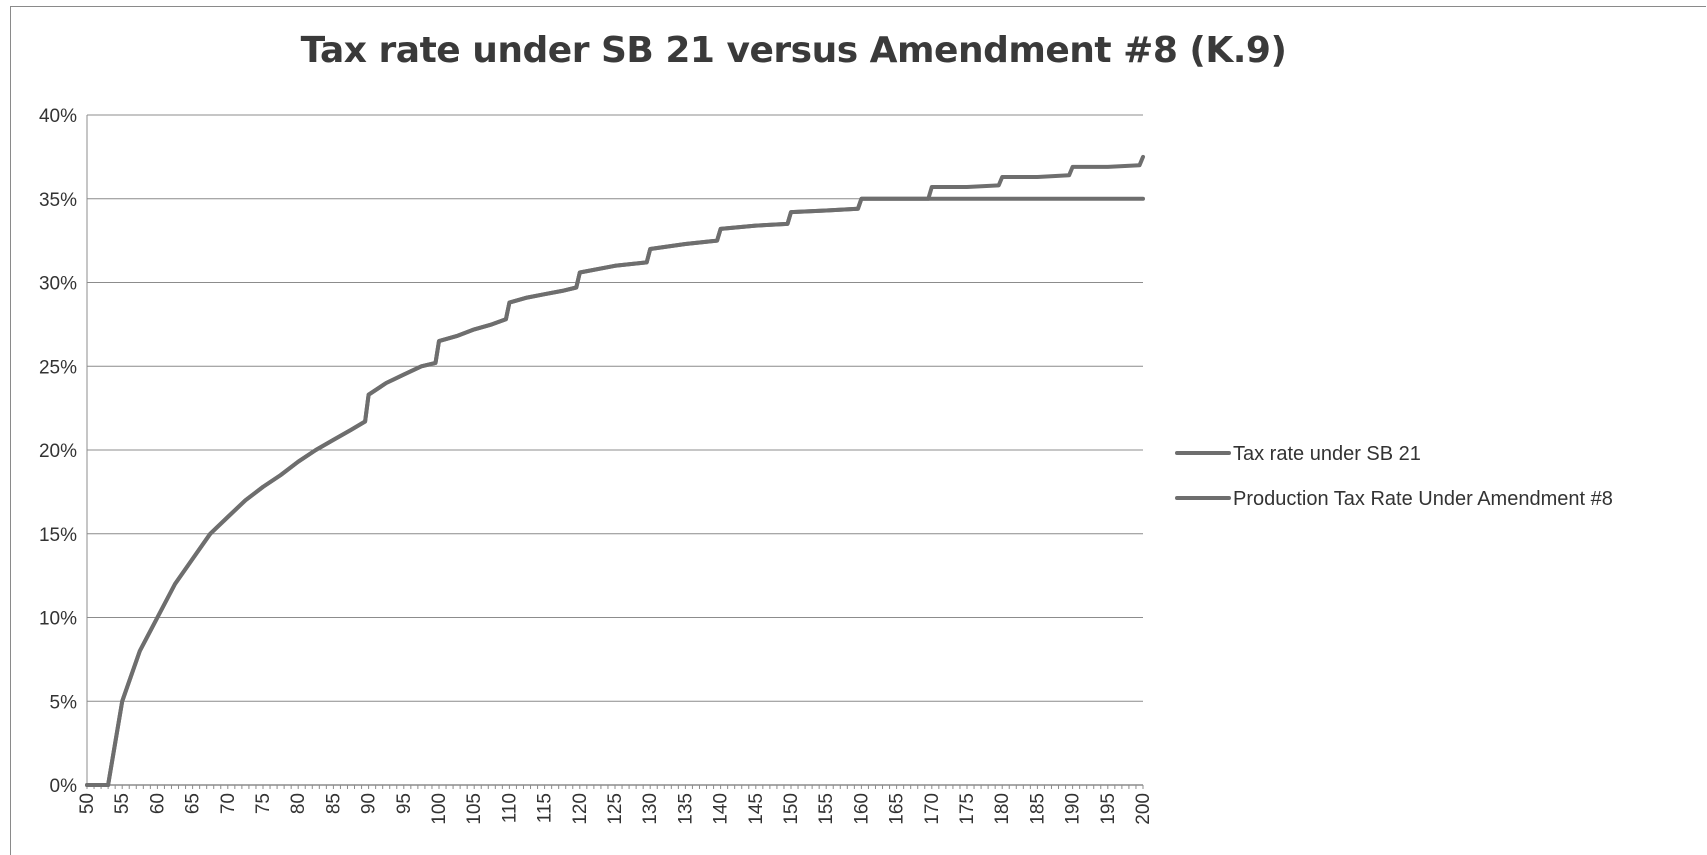 This screenshot has width=1707, height=855. What do you see at coordinates (685, 809) in the screenshot?
I see `x-tick-label: 135` at bounding box center [685, 809].